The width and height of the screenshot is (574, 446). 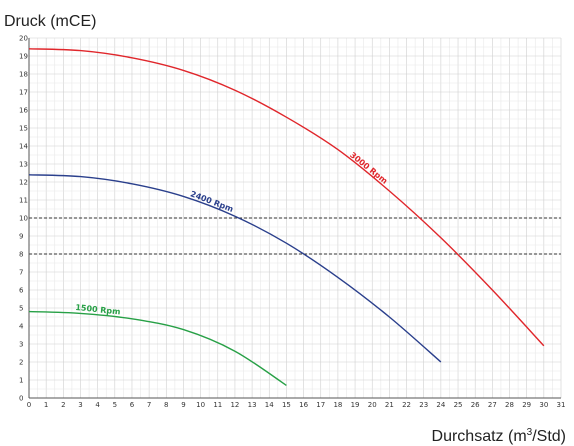 I want to click on series-label-3000-rpm: 3000 Rpm, so click(x=368, y=167).